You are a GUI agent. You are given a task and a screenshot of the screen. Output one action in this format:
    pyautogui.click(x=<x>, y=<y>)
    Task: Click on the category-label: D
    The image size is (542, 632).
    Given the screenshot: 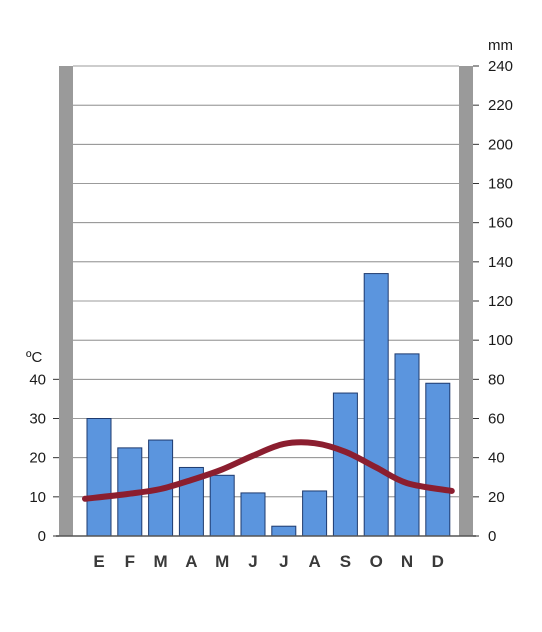 What is the action you would take?
    pyautogui.click(x=438, y=561)
    